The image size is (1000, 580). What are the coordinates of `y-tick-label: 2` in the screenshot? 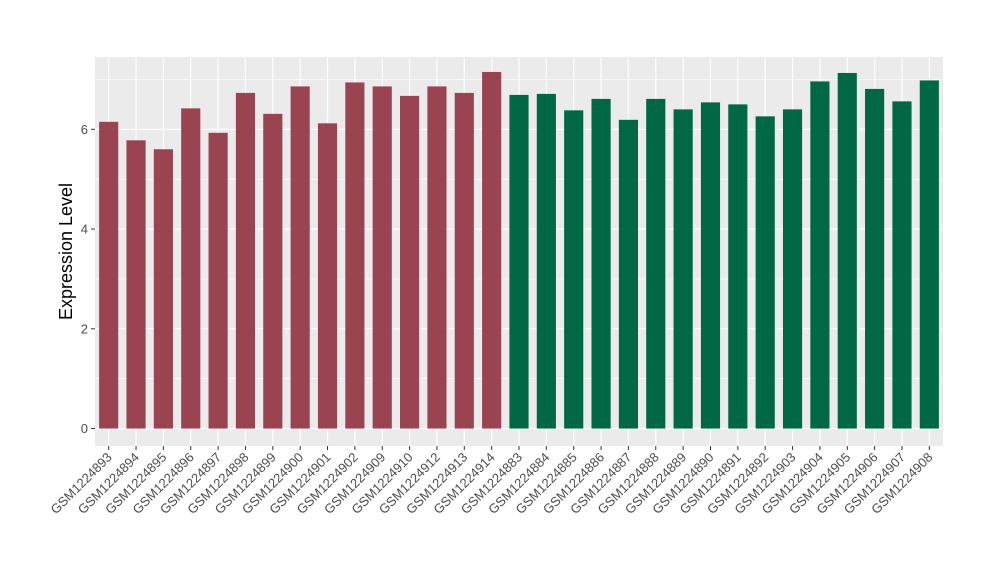 It's located at (84, 328).